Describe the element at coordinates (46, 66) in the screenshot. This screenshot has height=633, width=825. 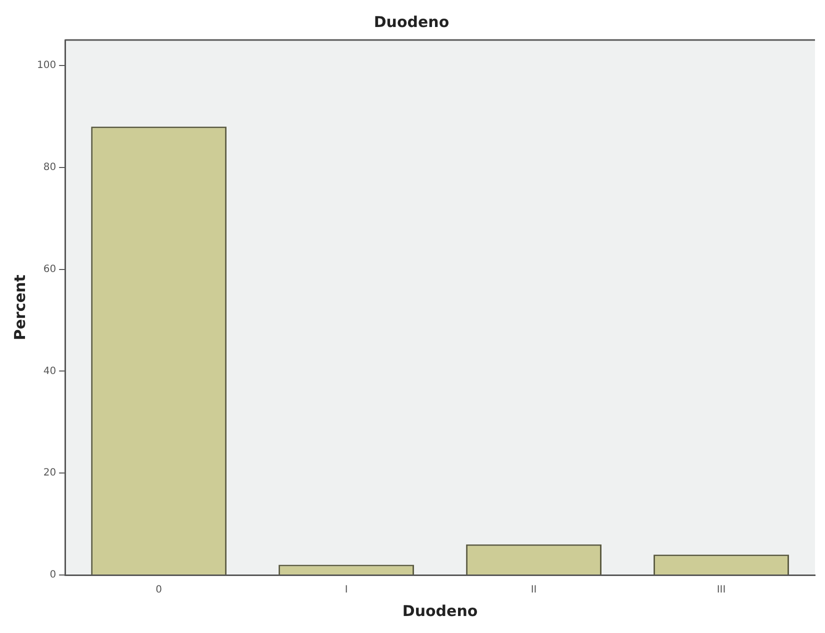
I see `y-tick-label: 100` at that location.